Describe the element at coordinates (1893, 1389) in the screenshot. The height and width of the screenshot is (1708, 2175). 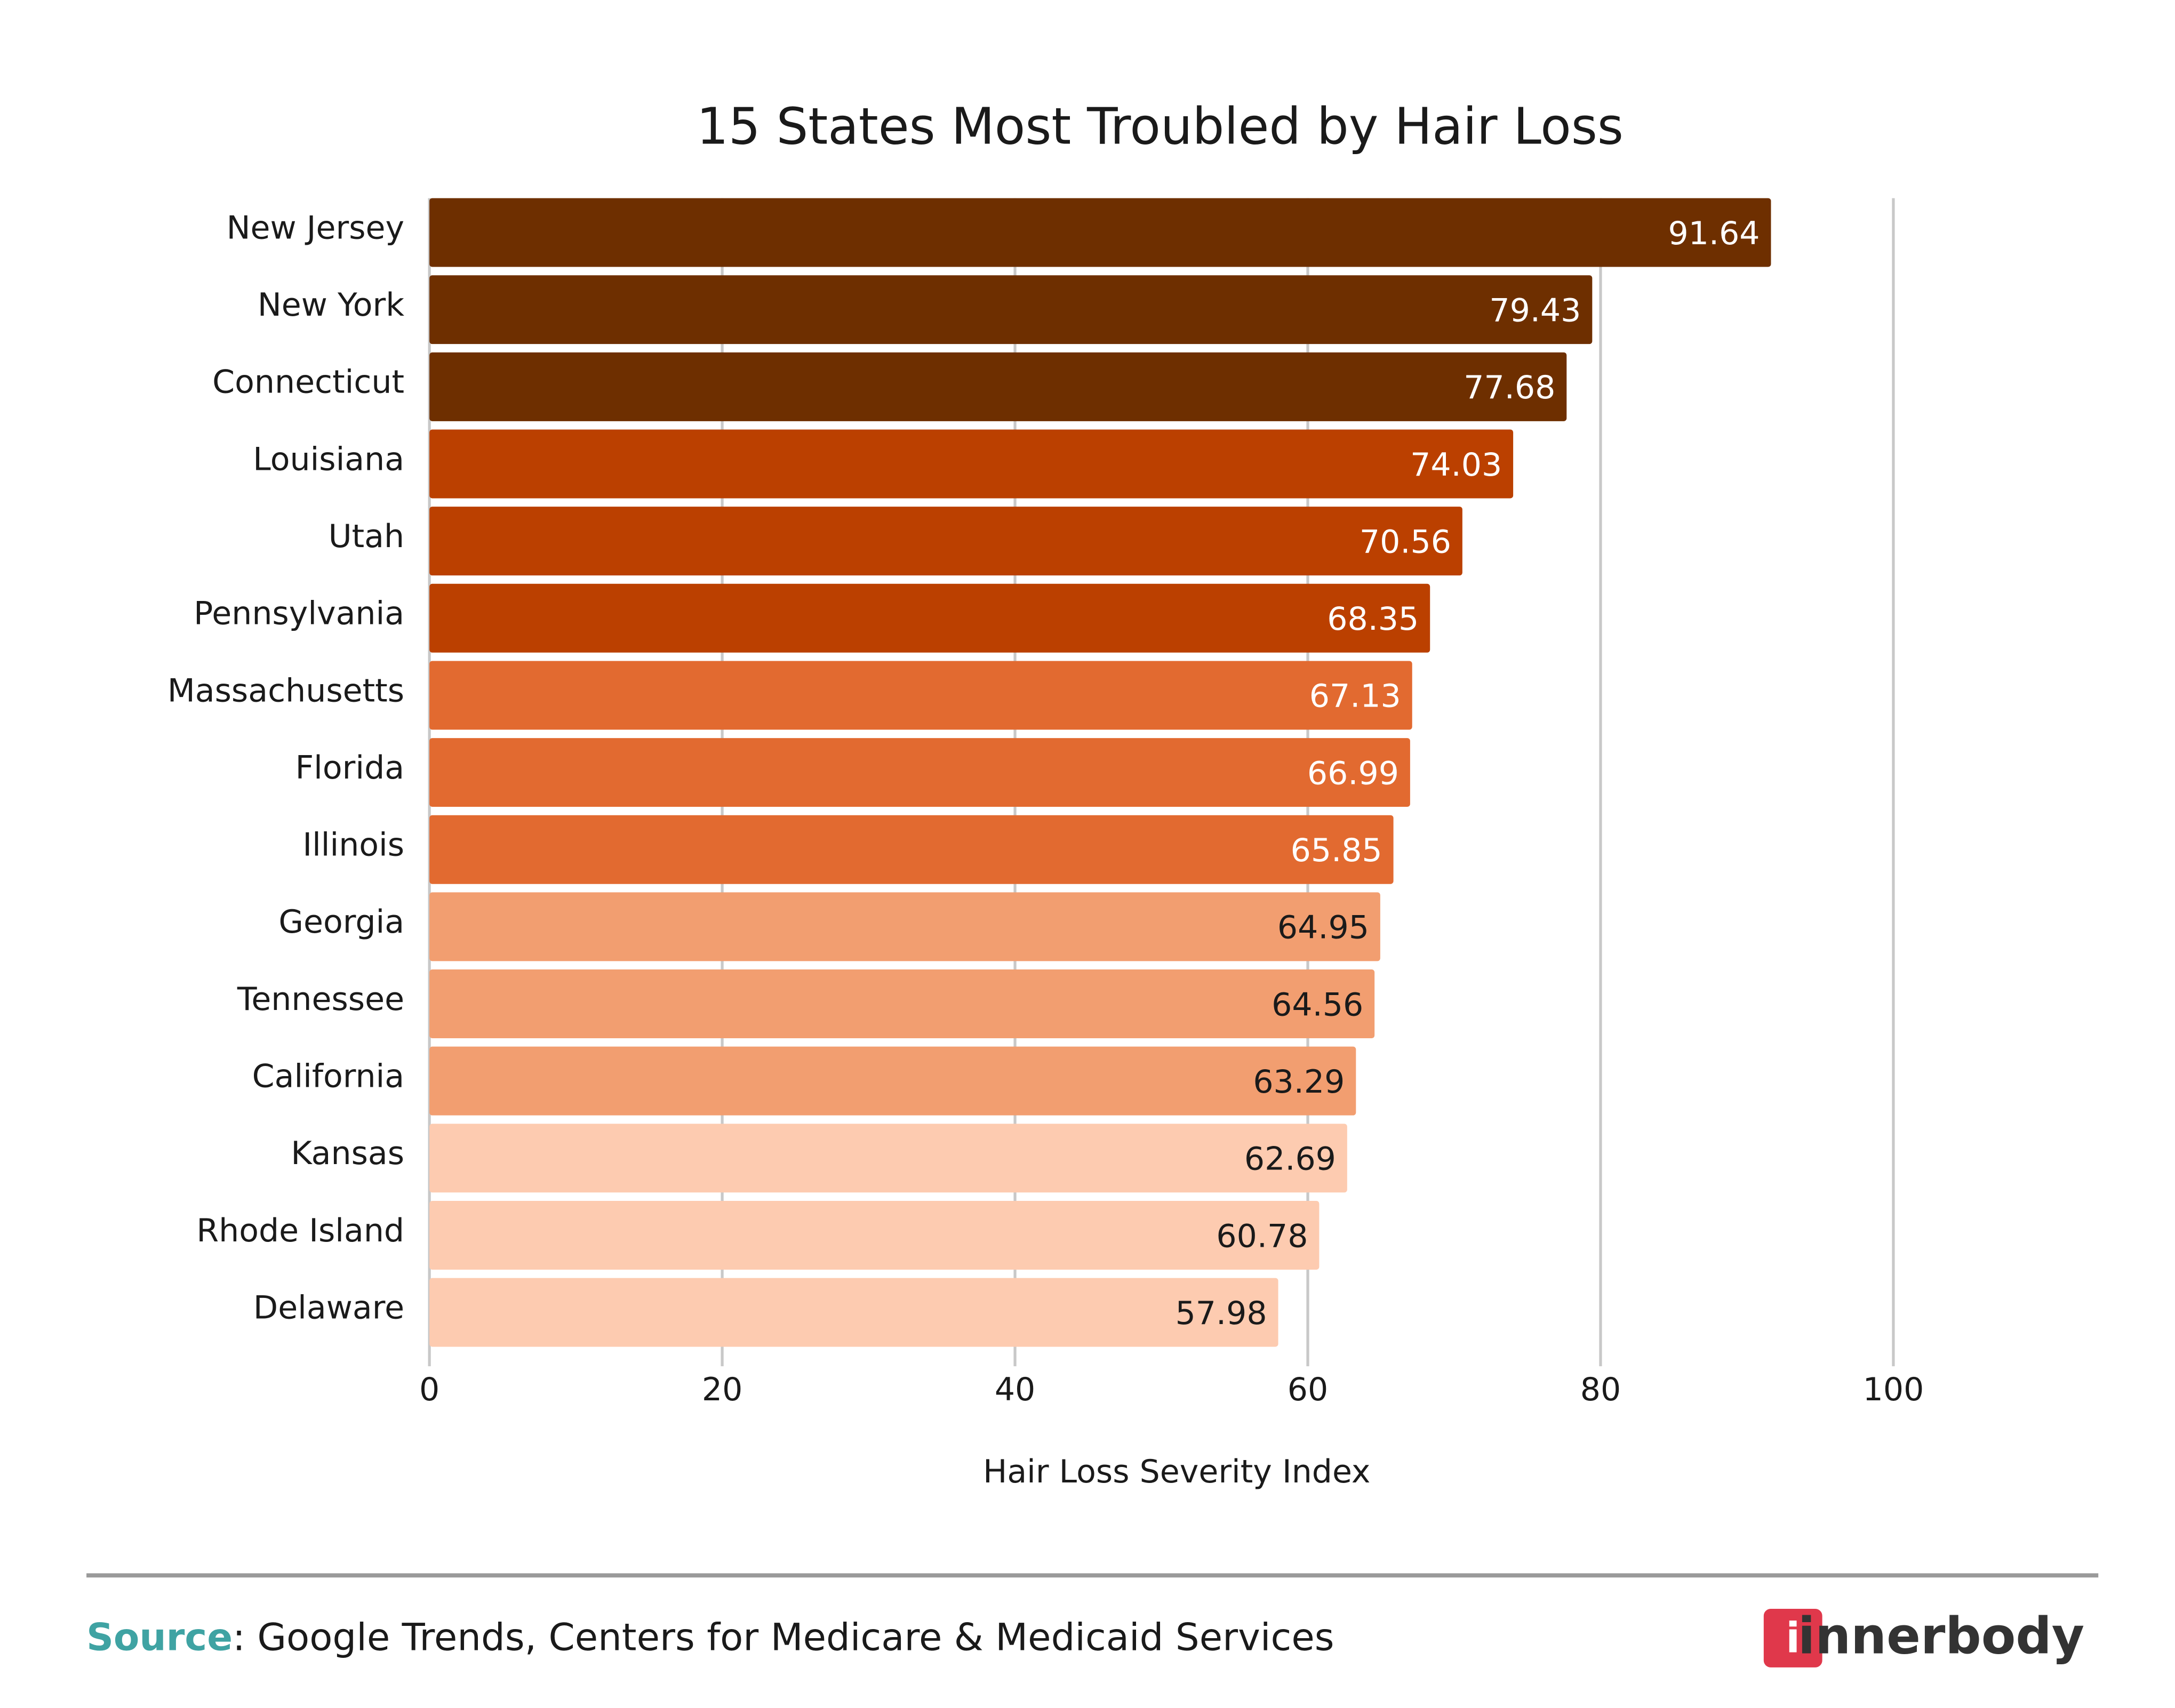
I see `x-tick-label: 100` at that location.